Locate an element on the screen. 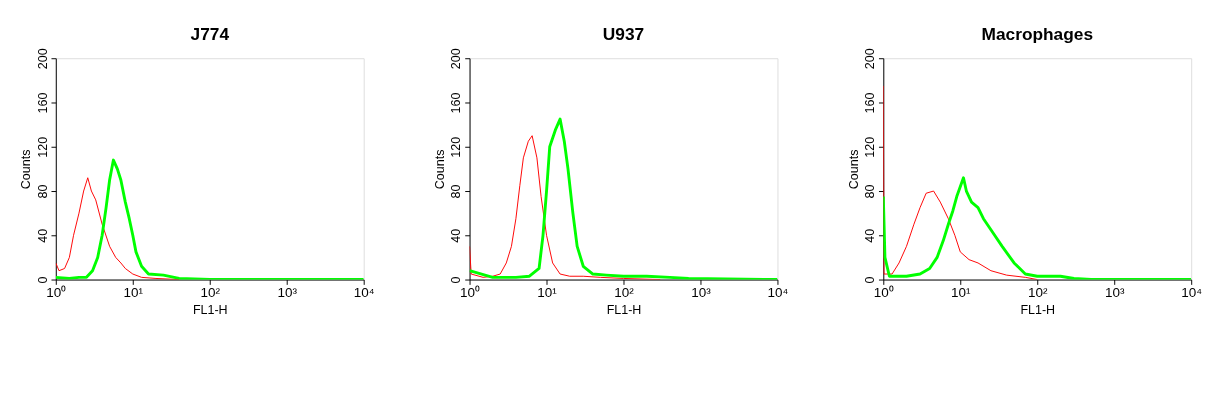  chart-title: J774 is located at coordinates (210, 34).